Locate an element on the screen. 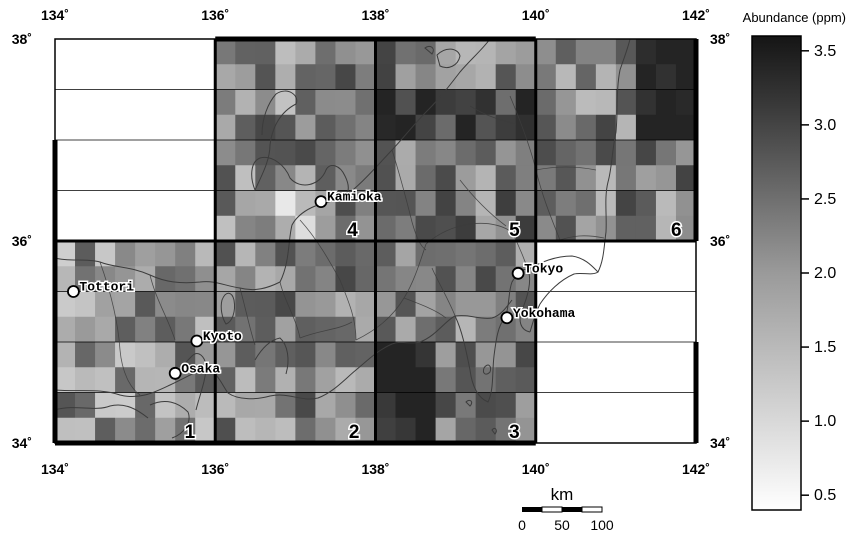 The image size is (848, 534). colorbar-ramp is located at coordinates (776, 273).